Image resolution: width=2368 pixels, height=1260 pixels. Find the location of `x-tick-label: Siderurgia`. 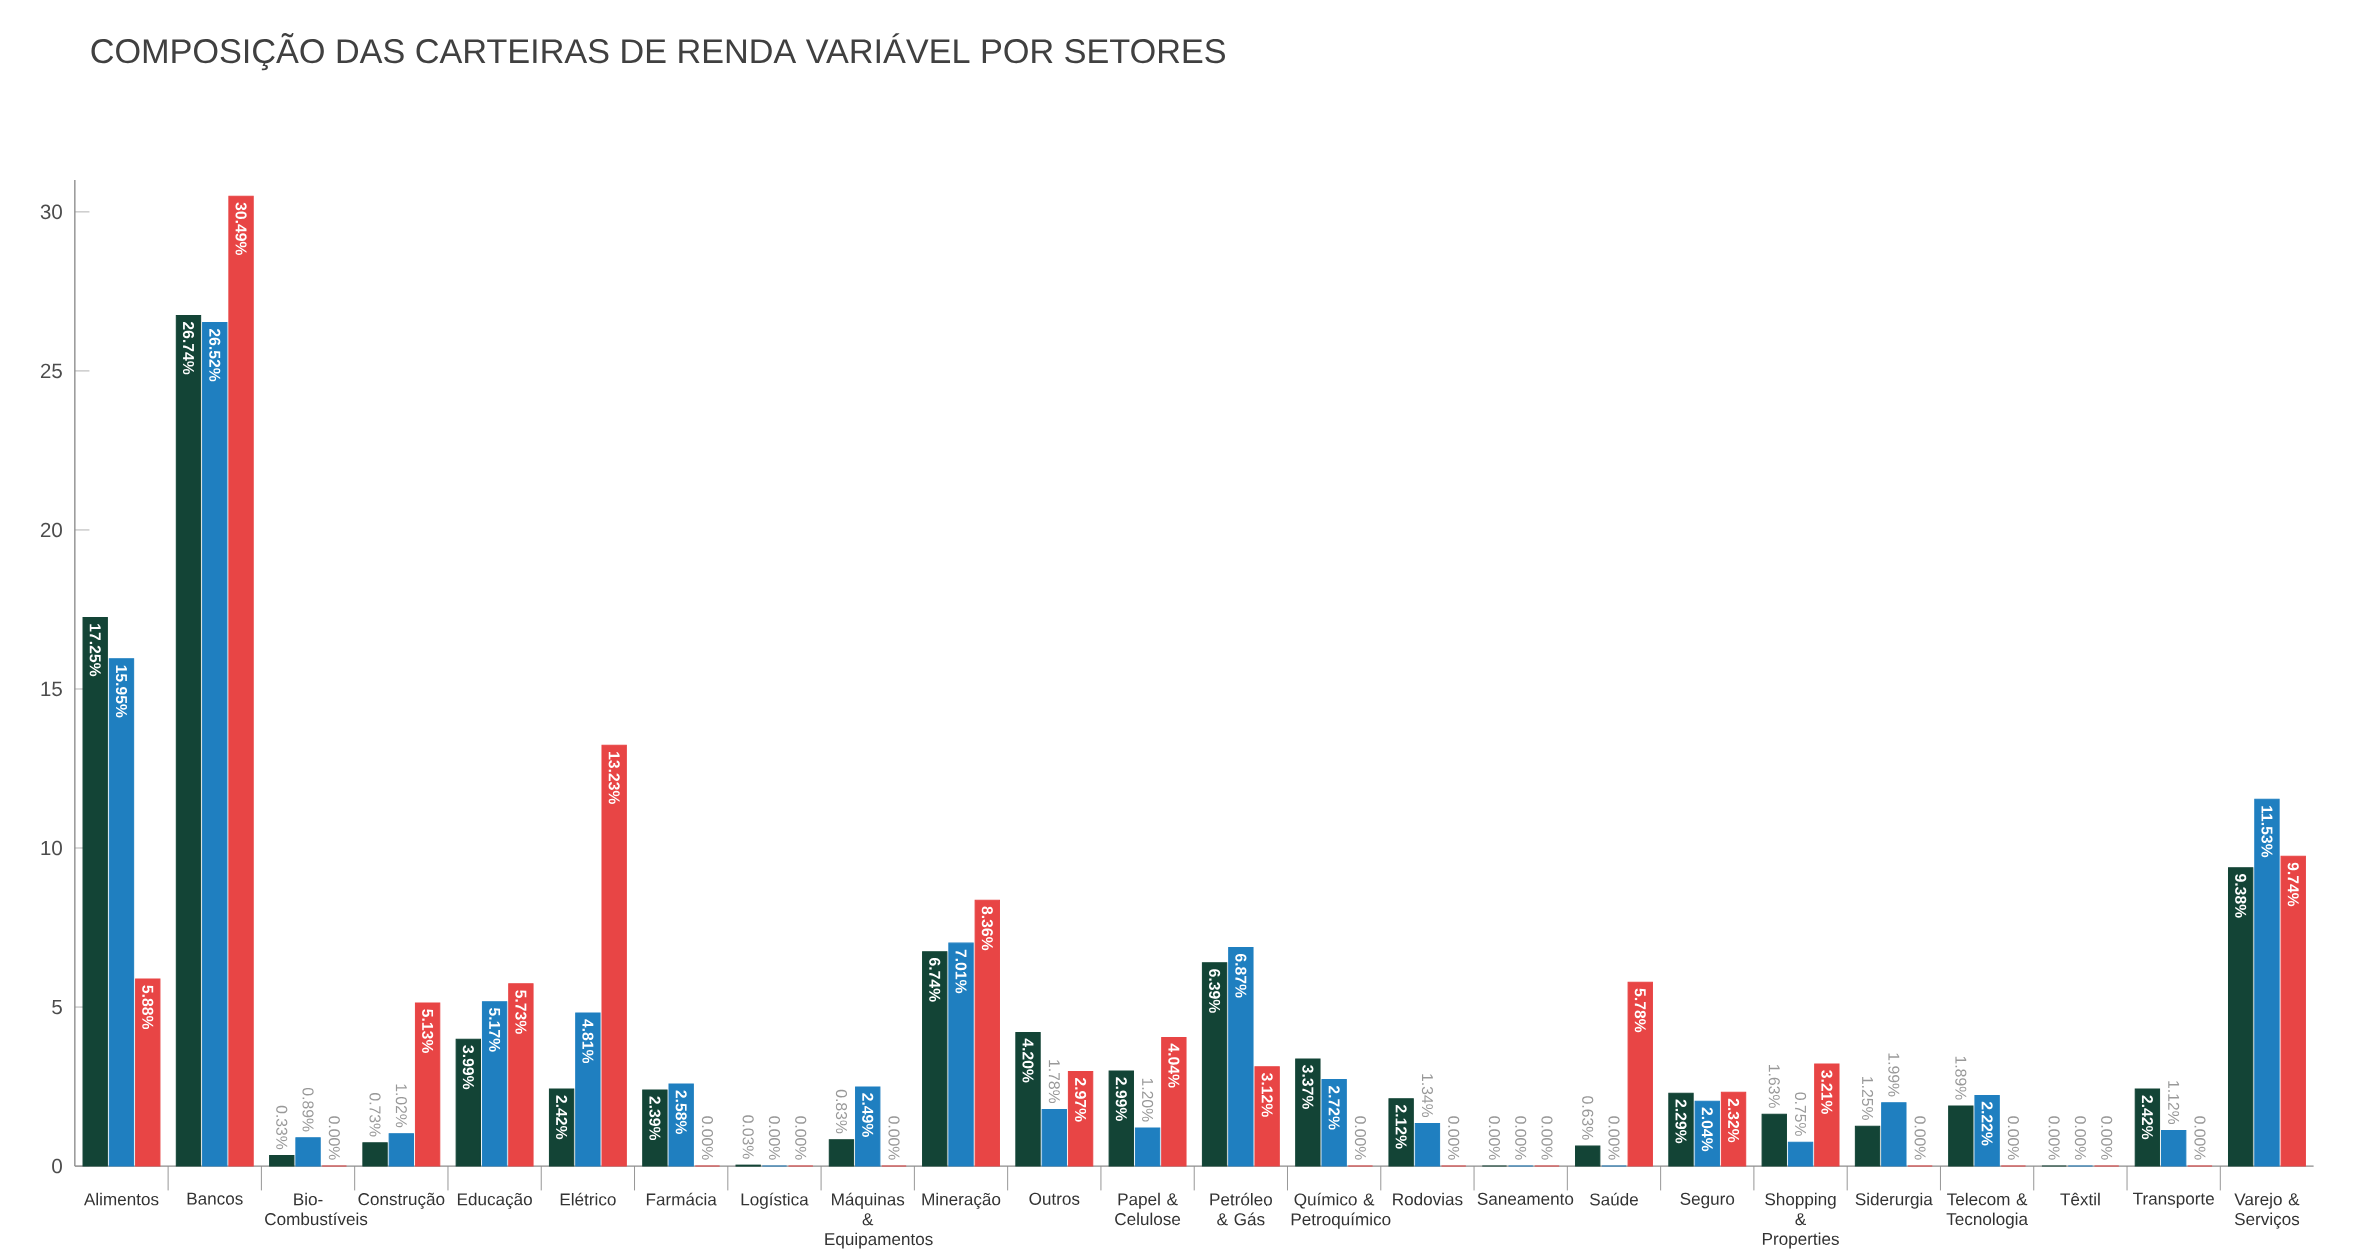

x-tick-label: Siderurgia is located at coordinates (1894, 1200).